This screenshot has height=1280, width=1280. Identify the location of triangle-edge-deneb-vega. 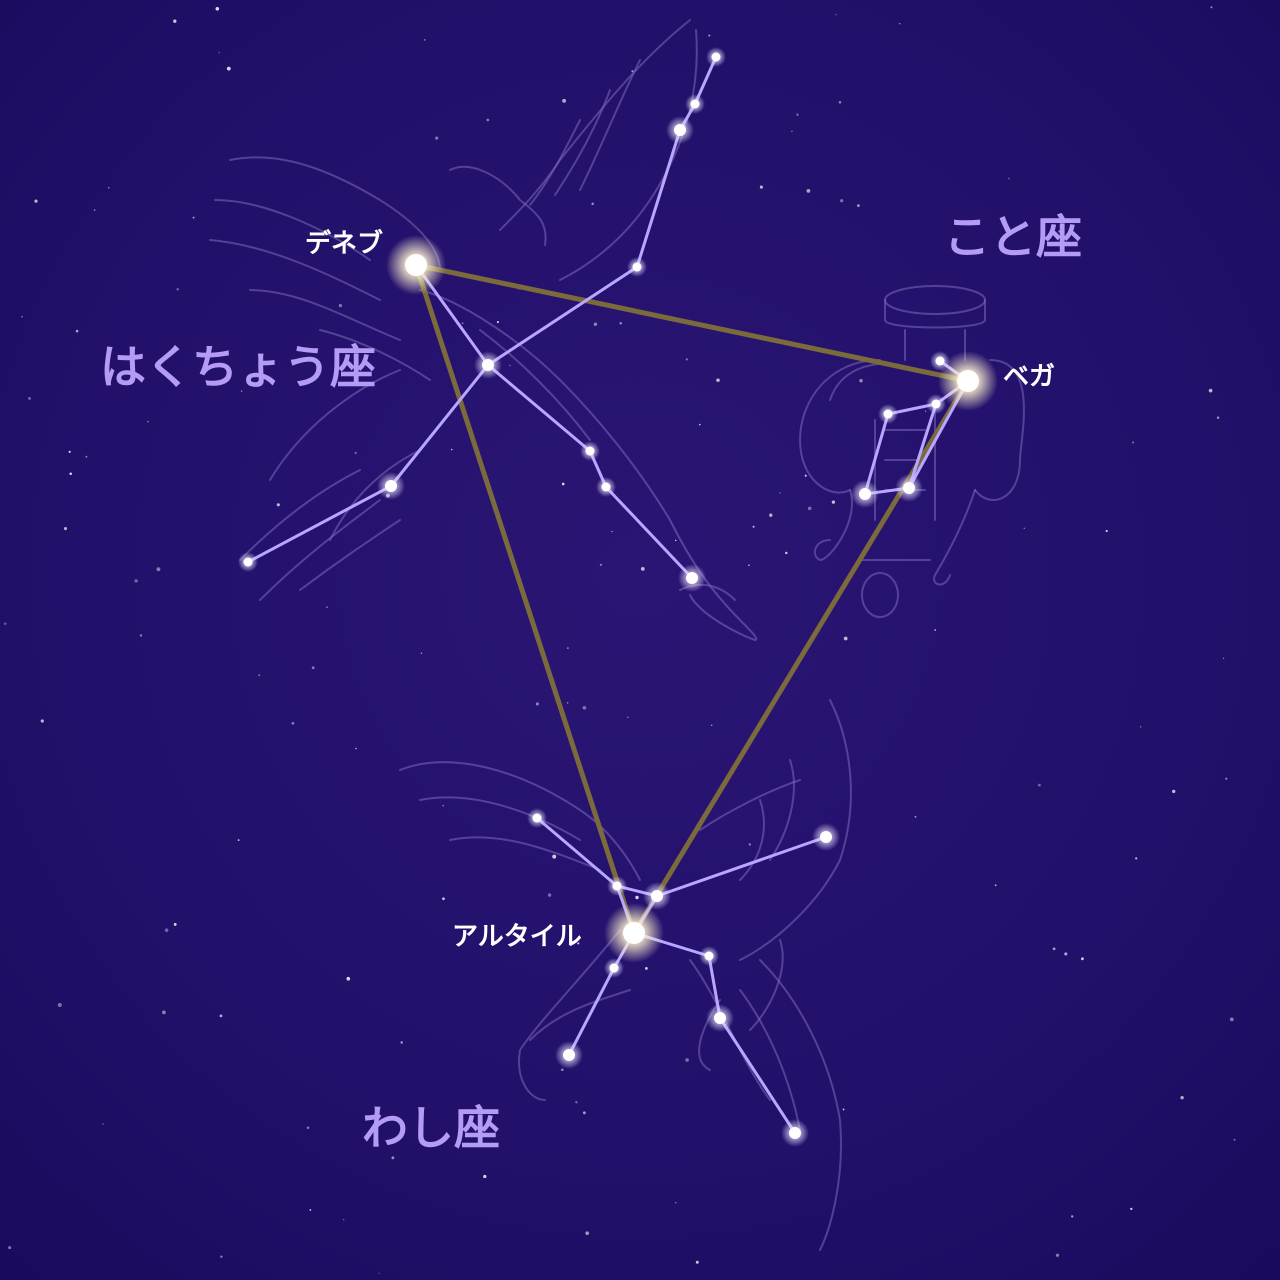
(692, 323).